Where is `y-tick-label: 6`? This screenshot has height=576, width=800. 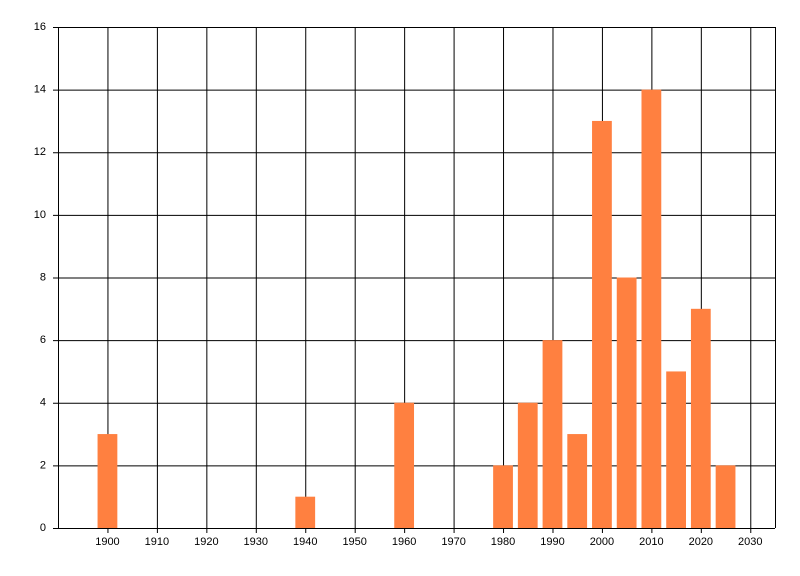 y-tick-label: 6 is located at coordinates (43, 340).